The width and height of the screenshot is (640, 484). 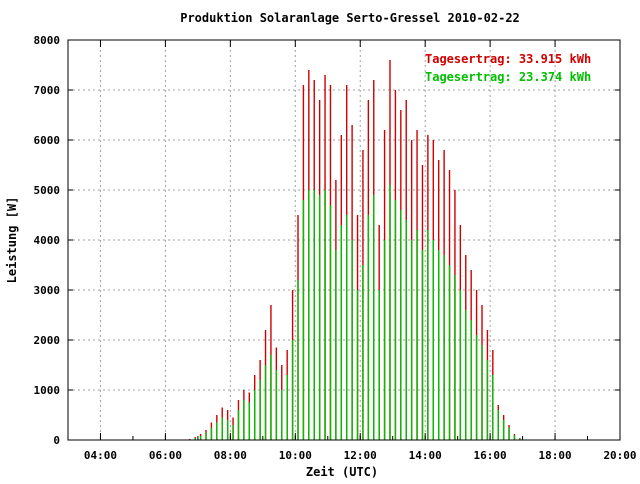 I want to click on x-tick-label: 08:00, so click(x=230, y=455).